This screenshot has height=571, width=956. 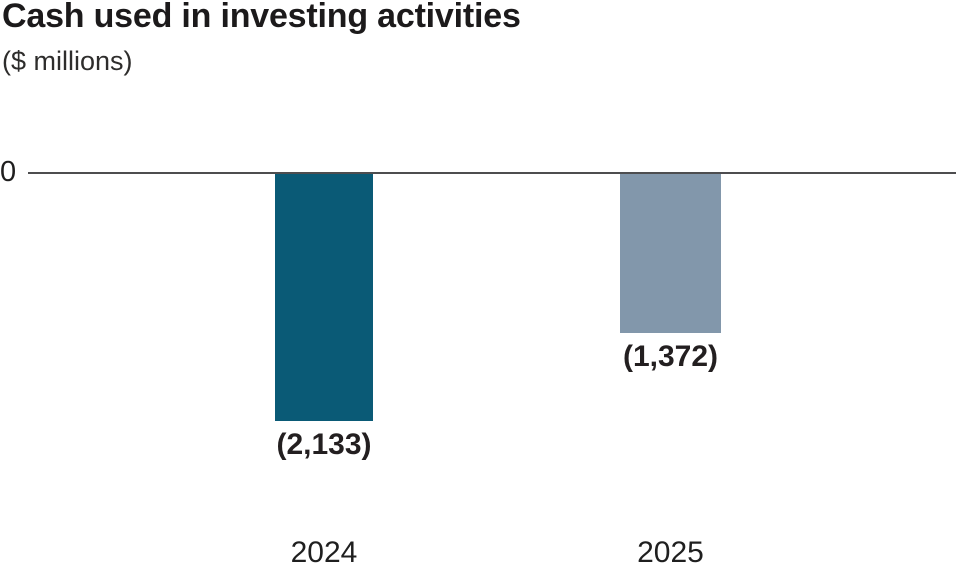 I want to click on bar-2024, so click(x=324, y=297).